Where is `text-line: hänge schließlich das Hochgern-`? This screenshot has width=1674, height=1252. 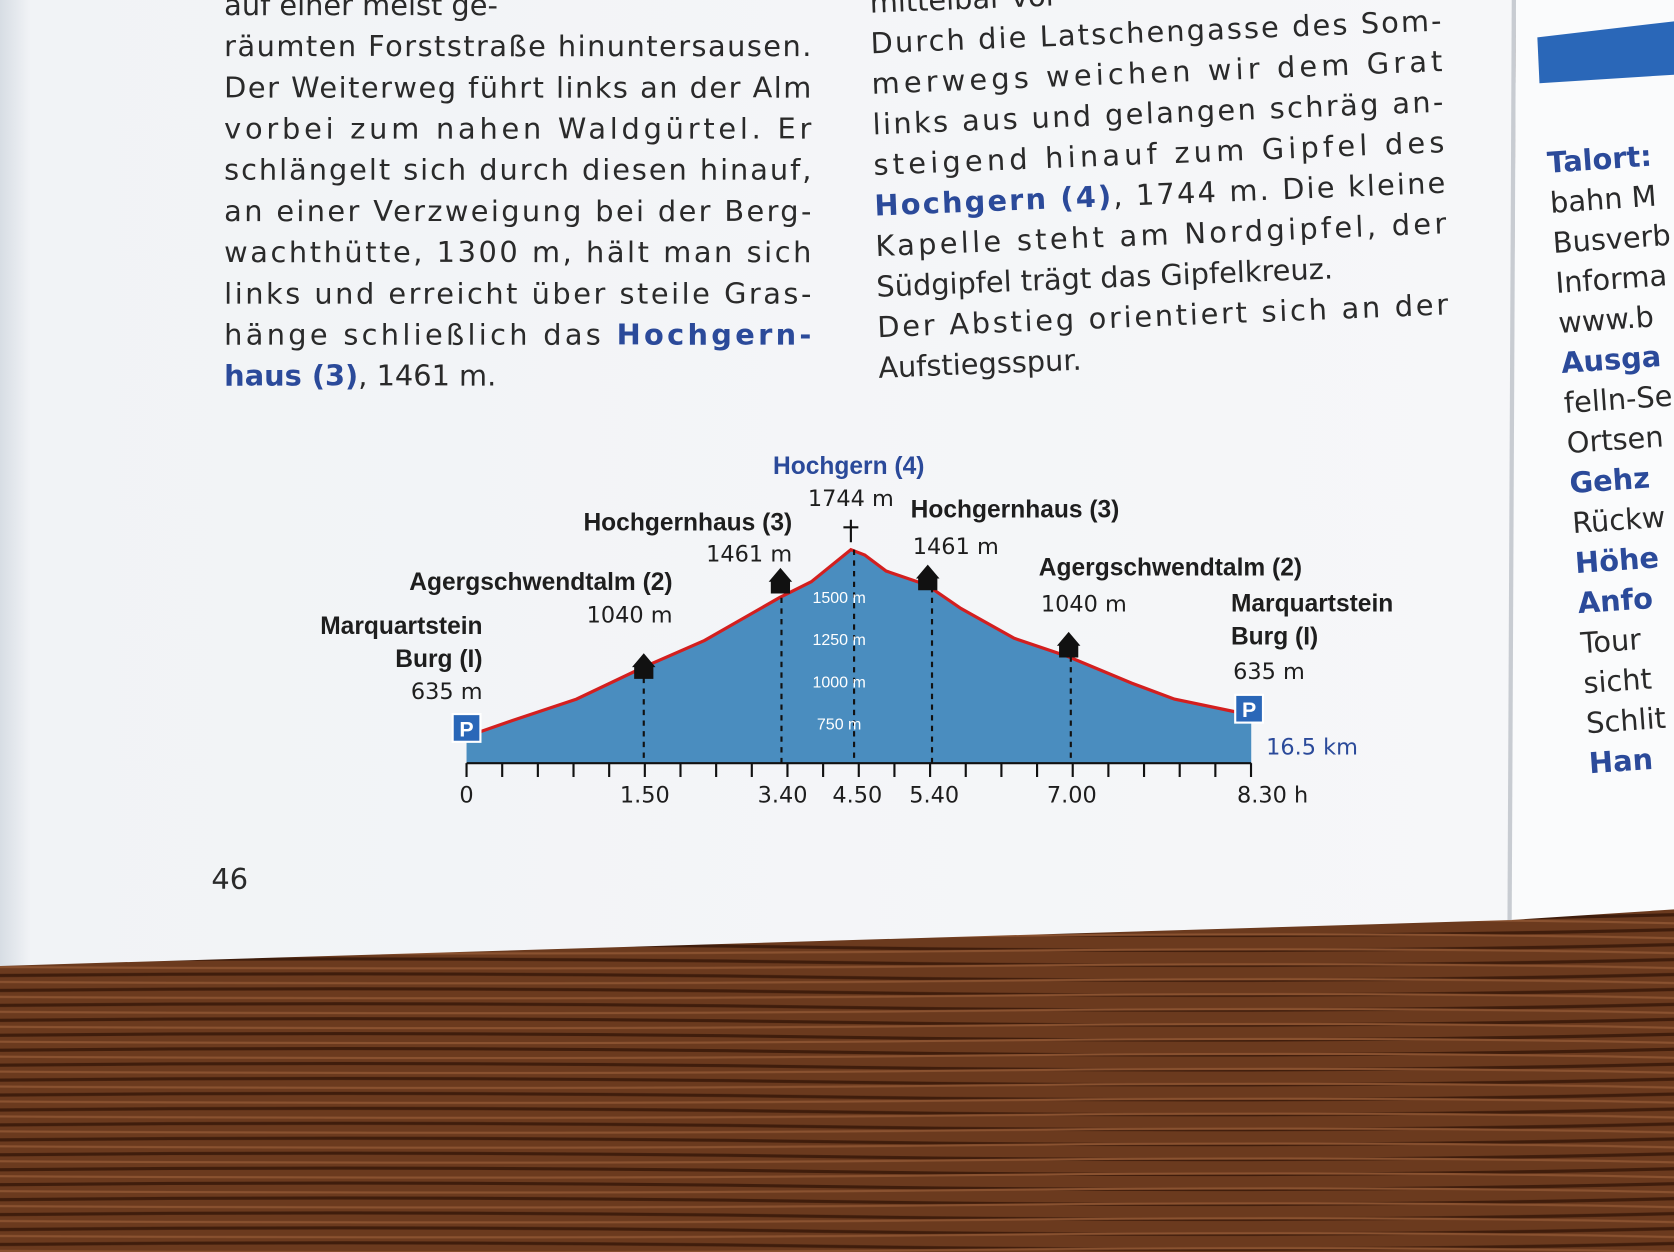 text-line: hänge schließlich das Hochgern- is located at coordinates (517, 335).